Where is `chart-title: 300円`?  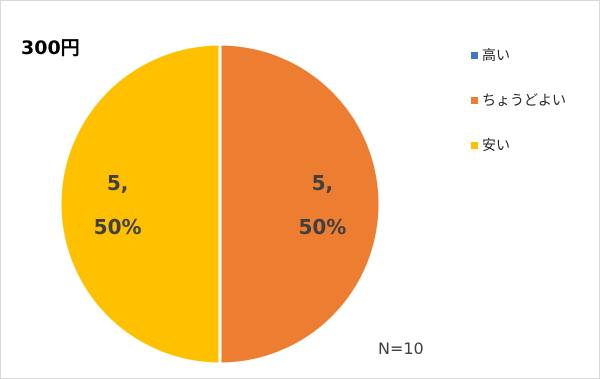 chart-title: 300円 is located at coordinates (50, 48).